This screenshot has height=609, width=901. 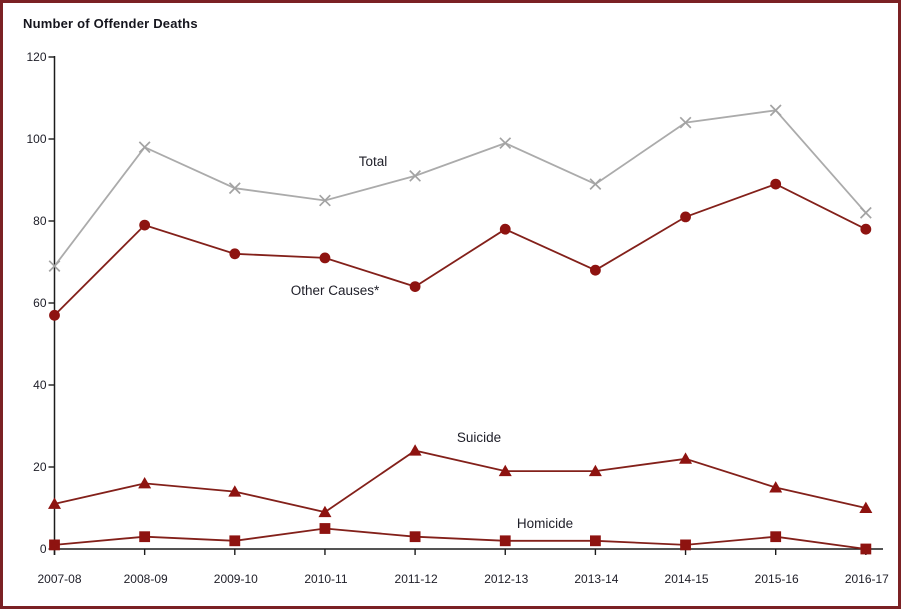 What do you see at coordinates (40, 467) in the screenshot?
I see `y-tick-label: 20` at bounding box center [40, 467].